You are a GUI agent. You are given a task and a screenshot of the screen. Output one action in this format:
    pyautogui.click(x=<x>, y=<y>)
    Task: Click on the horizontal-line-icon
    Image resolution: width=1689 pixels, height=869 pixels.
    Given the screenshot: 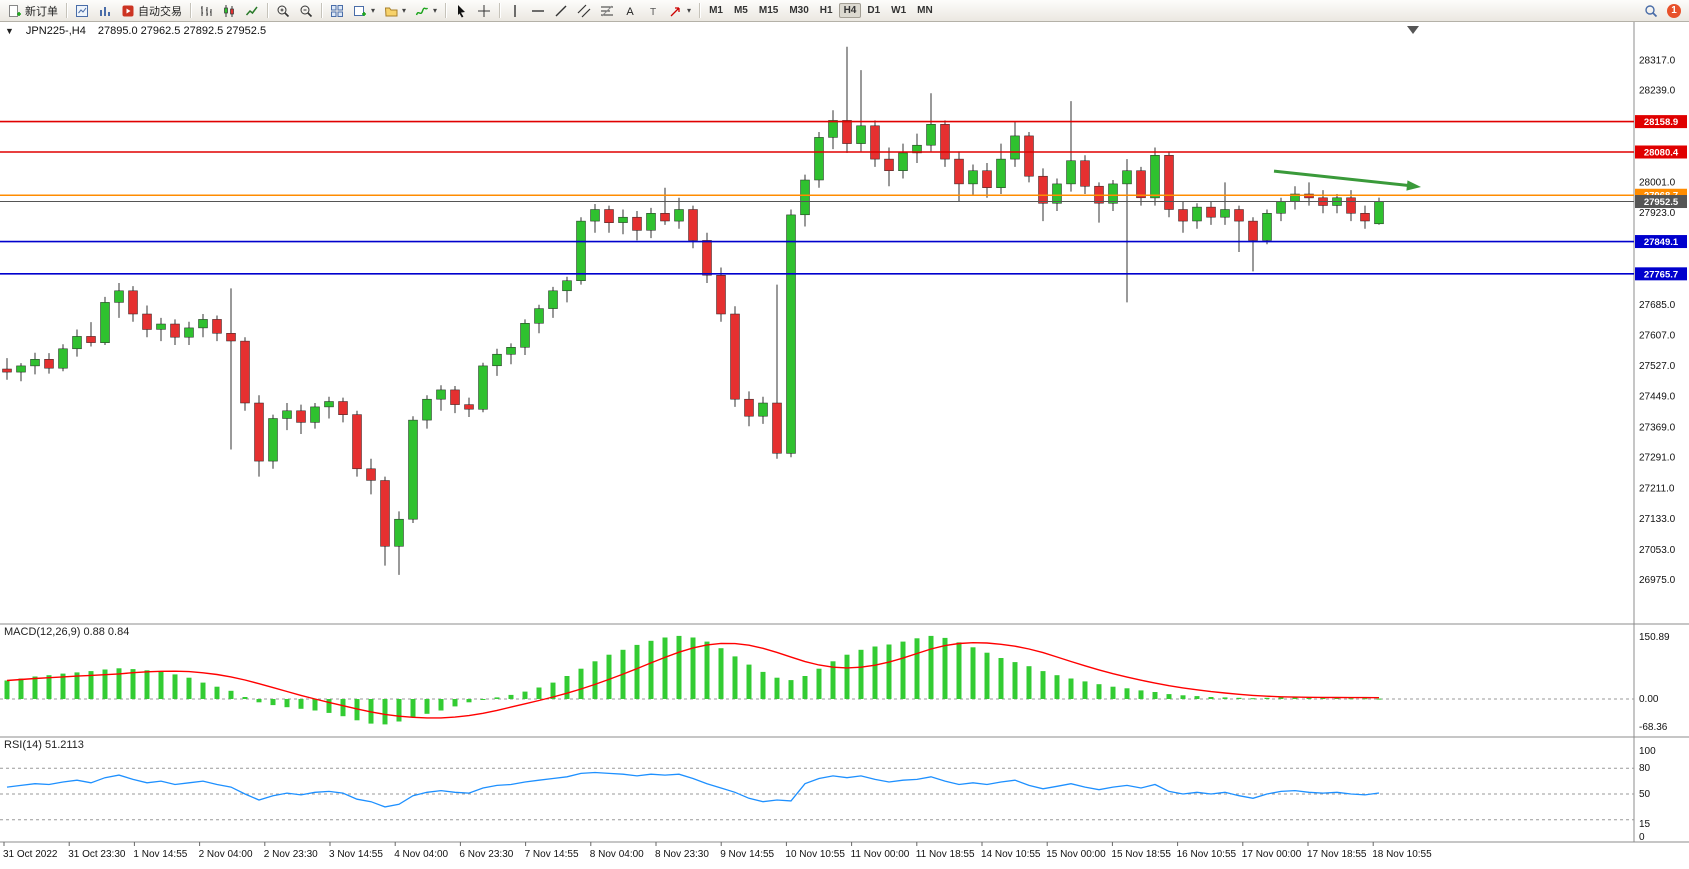 What is the action you would take?
    pyautogui.click(x=538, y=10)
    